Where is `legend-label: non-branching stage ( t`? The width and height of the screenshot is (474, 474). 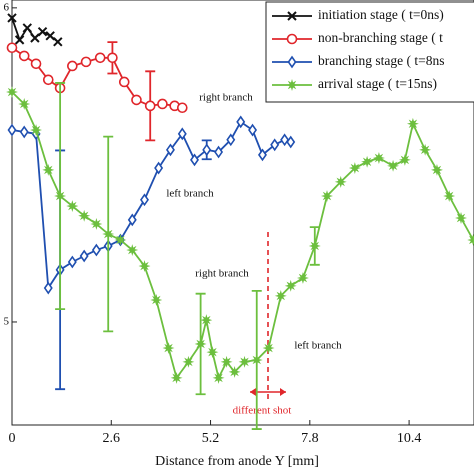
legend-label: non-branching stage ( t is located at coordinates (380, 37).